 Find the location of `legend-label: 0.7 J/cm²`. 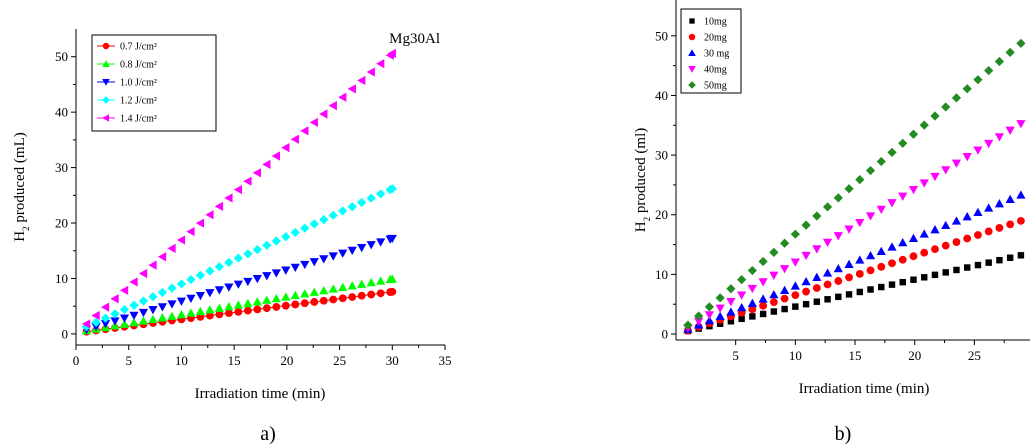

legend-label: 0.7 J/cm² is located at coordinates (138, 47).